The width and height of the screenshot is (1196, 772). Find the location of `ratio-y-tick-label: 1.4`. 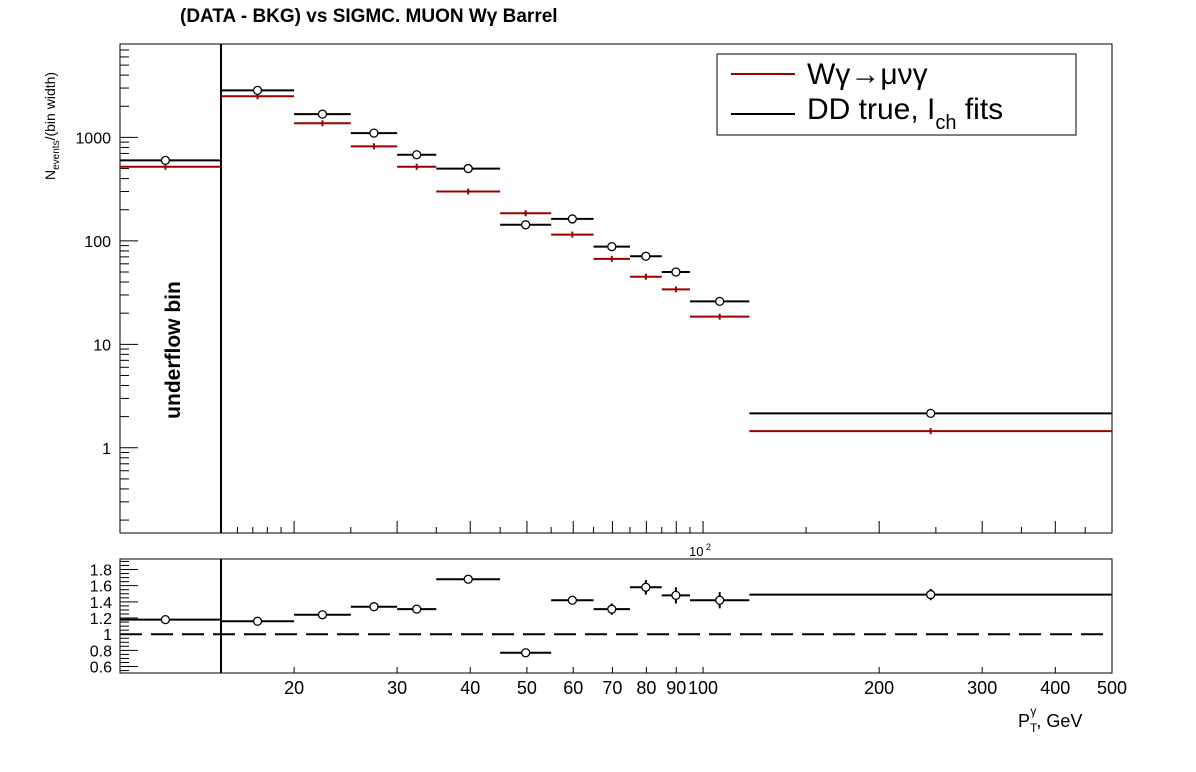

ratio-y-tick-label: 1.4 is located at coordinates (101, 603).